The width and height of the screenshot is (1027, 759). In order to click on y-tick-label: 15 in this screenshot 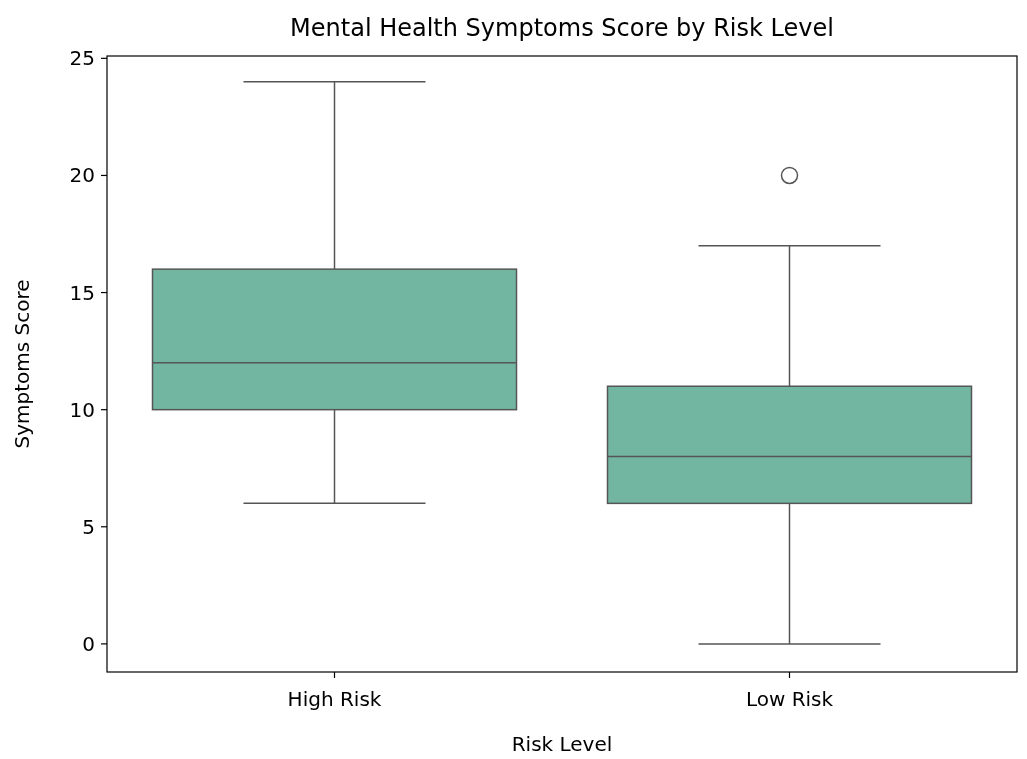, I will do `click(82, 292)`.